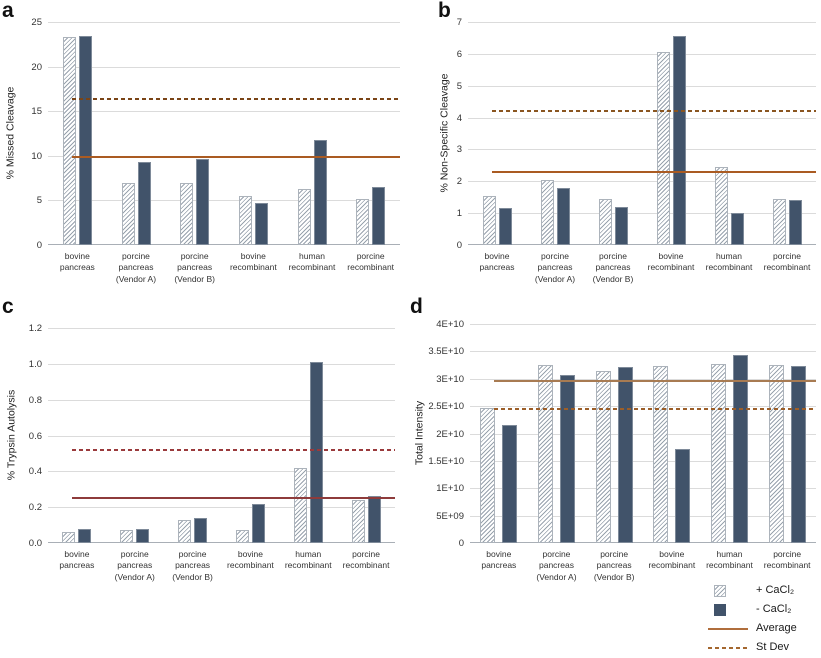  I want to click on y-tick-label: 1.0, so click(35, 364).